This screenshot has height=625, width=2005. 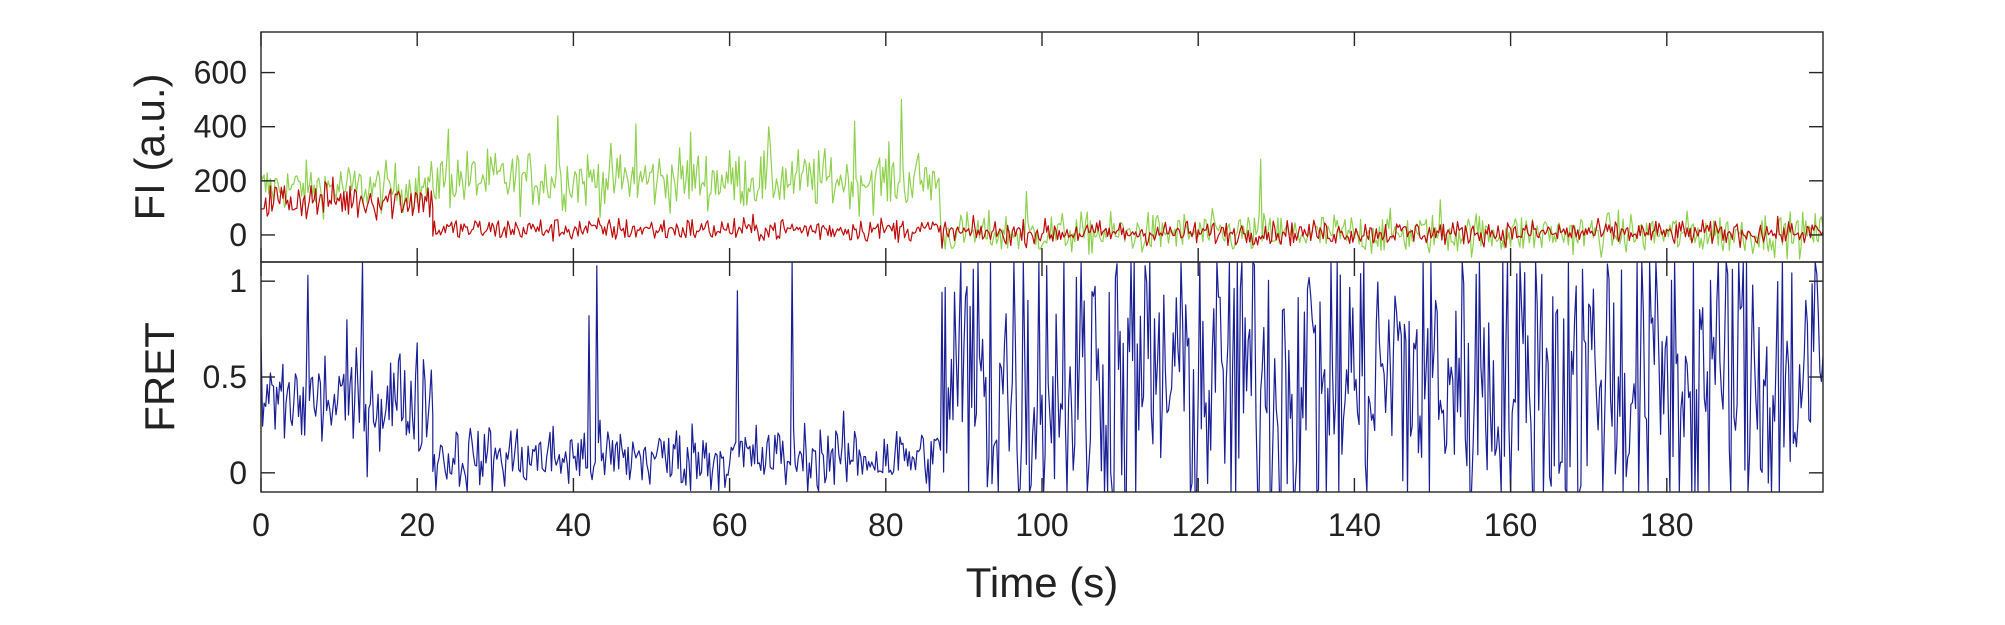 What do you see at coordinates (1041, 525) in the screenshot?
I see `x-tick-label: 100` at bounding box center [1041, 525].